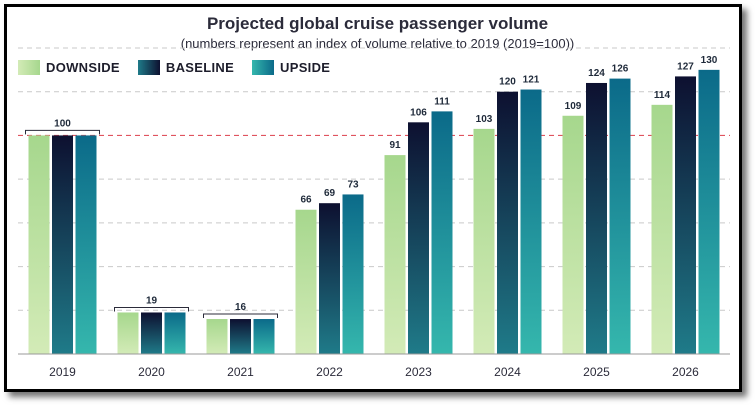  Describe the element at coordinates (484, 119) in the screenshot. I see `value-label-downside-2024: 103` at that location.